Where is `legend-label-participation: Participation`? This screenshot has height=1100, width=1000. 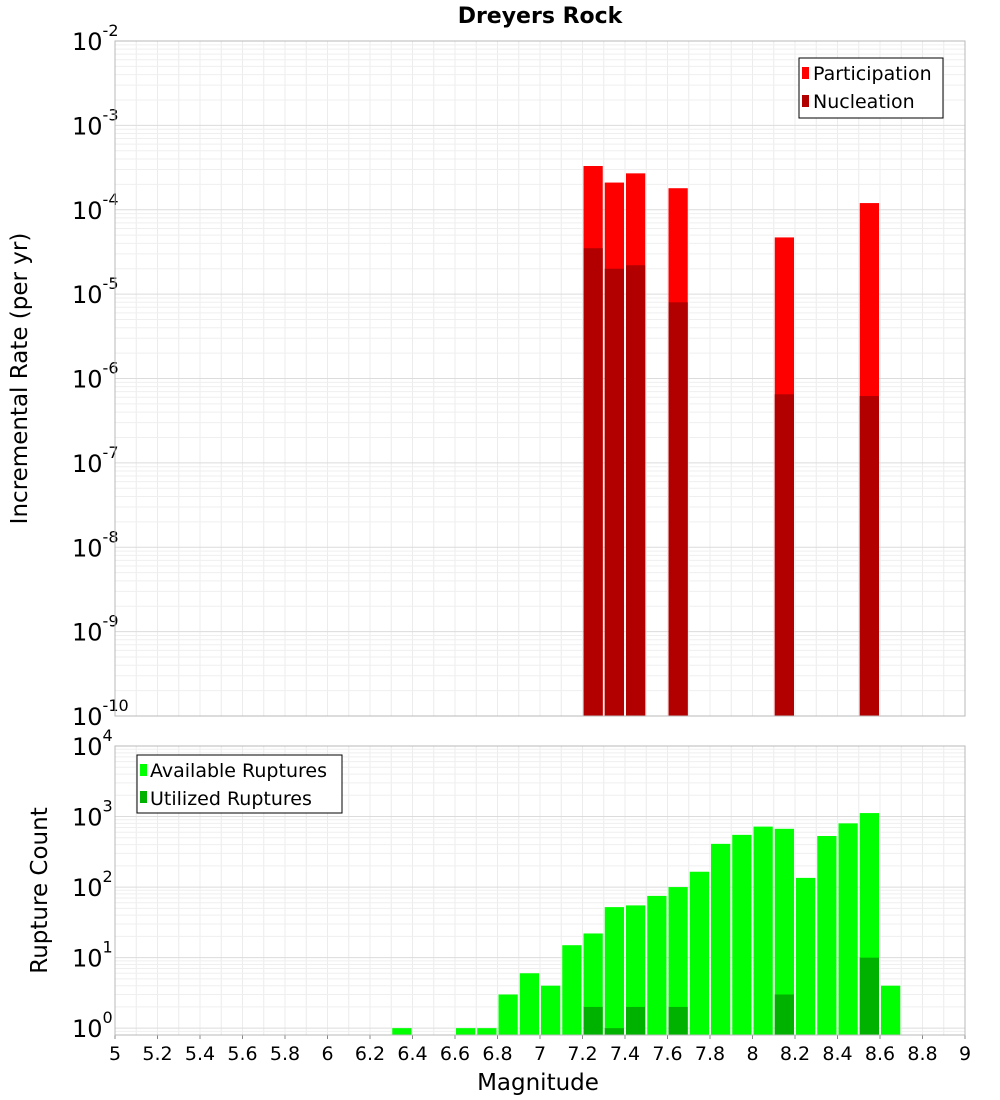 legend-label-participation: Participation is located at coordinates (872, 74).